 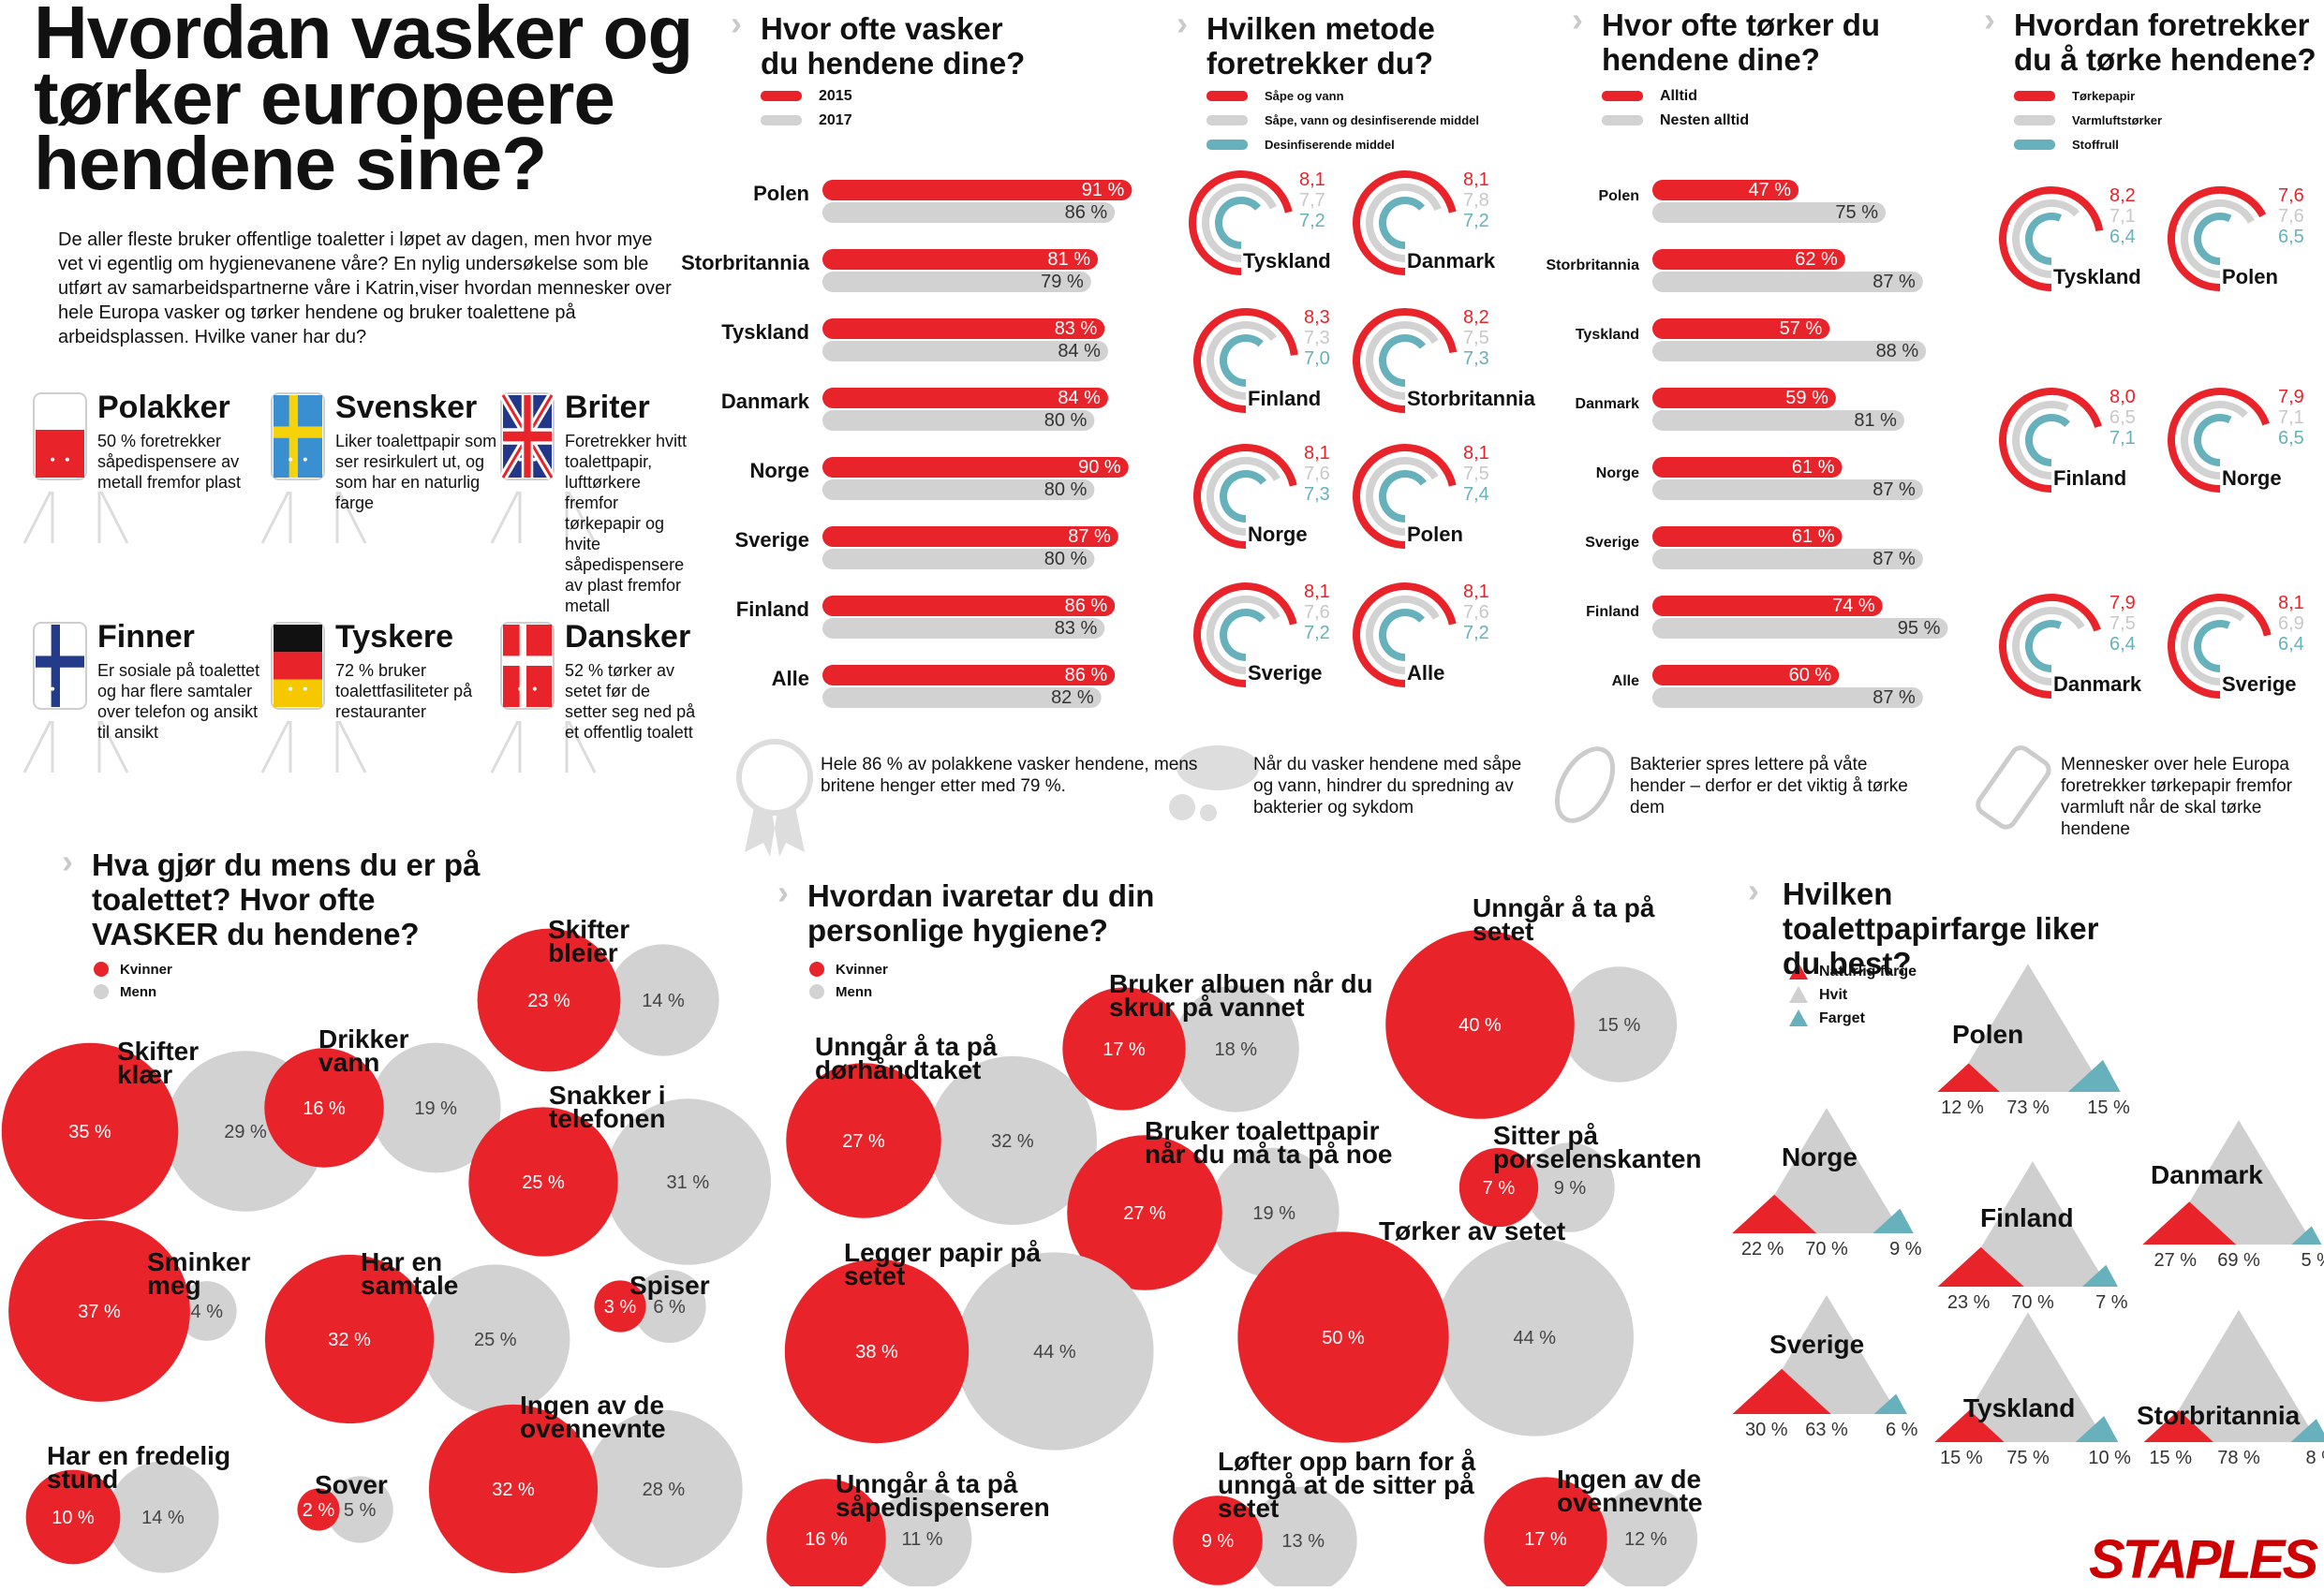 I want to click on radial-value: 7,1, so click(x=2122, y=438).